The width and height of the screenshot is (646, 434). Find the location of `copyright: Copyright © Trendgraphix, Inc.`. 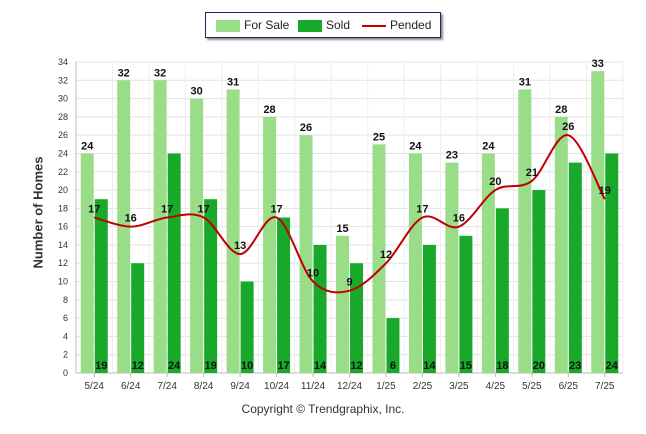

copyright: Copyright © Trendgraphix, Inc. is located at coordinates (323, 409).